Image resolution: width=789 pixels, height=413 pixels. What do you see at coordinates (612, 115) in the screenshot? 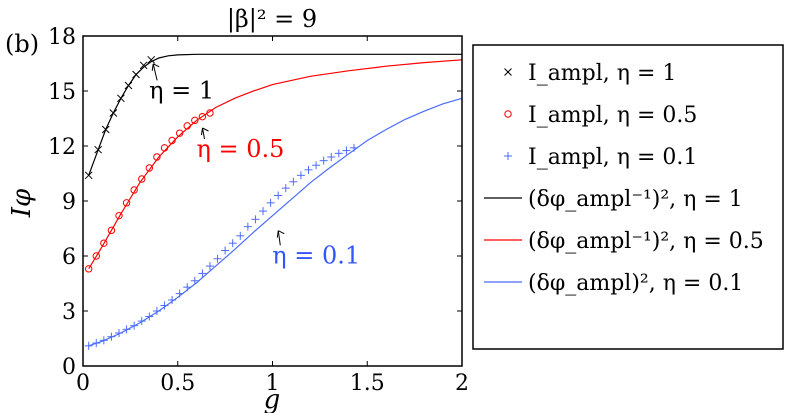
I see `legend-label: I_ampl, η = 0.5` at bounding box center [612, 115].